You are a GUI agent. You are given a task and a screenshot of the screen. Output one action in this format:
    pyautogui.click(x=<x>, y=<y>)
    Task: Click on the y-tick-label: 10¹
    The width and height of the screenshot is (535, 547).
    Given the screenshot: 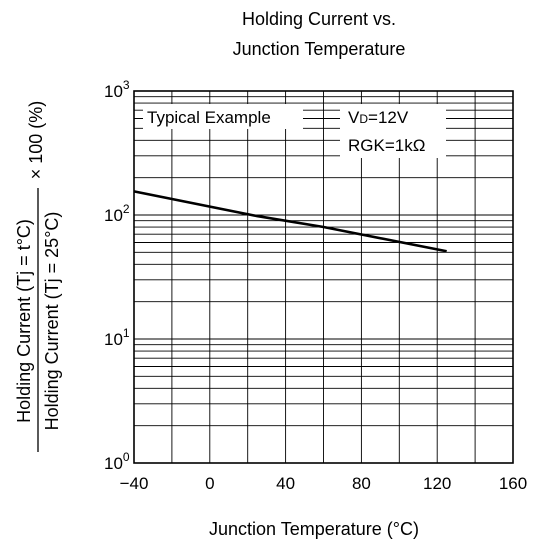 What is the action you would take?
    pyautogui.click(x=117, y=337)
    